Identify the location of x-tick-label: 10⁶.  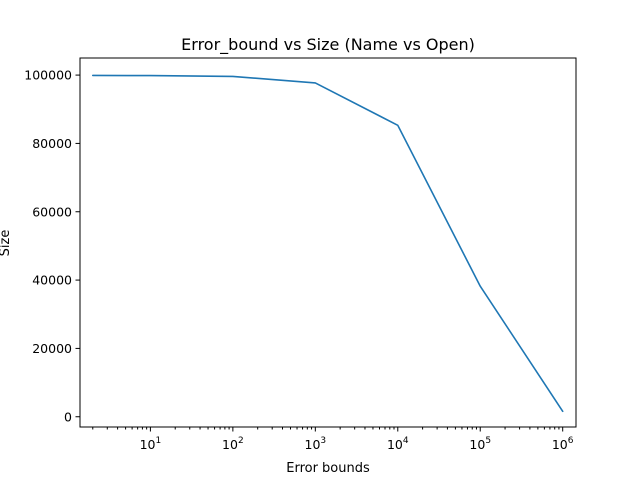
(563, 444).